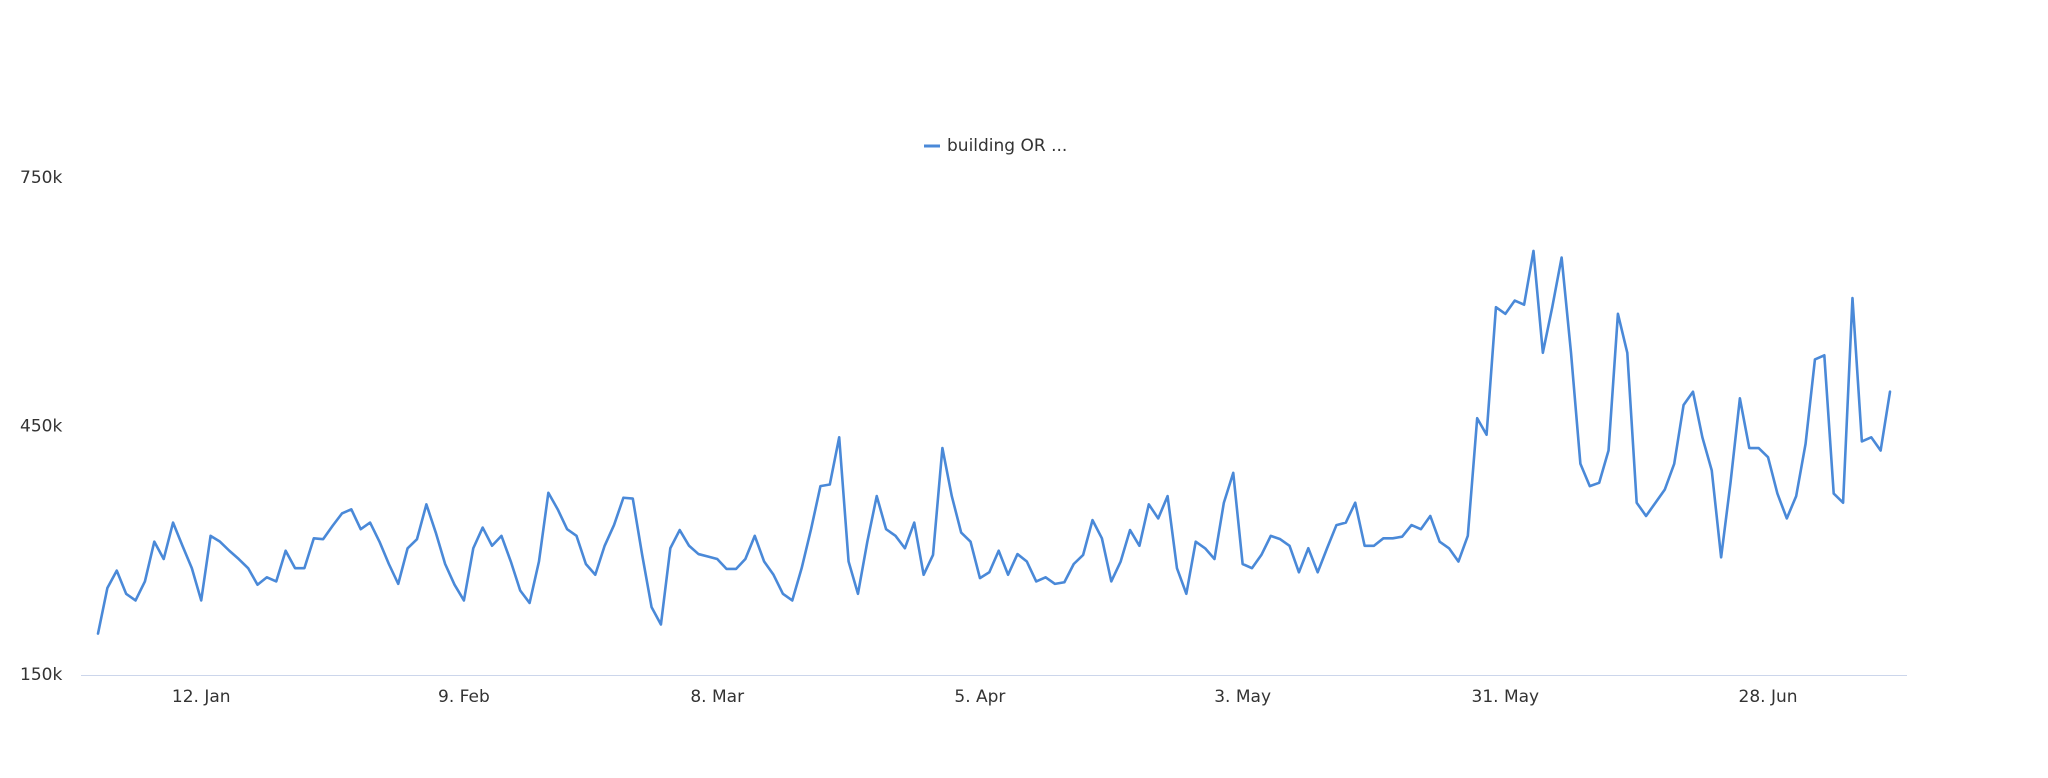  I want to click on y-tick-label: 750k, so click(41, 178).